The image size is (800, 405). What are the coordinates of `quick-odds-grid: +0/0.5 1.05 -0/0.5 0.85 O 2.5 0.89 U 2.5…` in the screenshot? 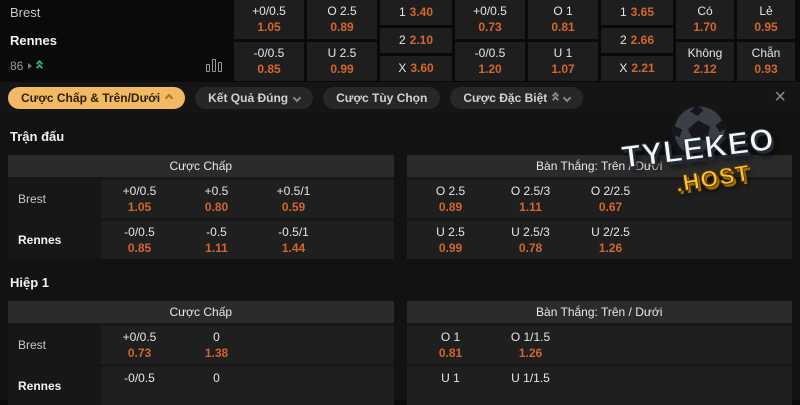 It's located at (514, 40).